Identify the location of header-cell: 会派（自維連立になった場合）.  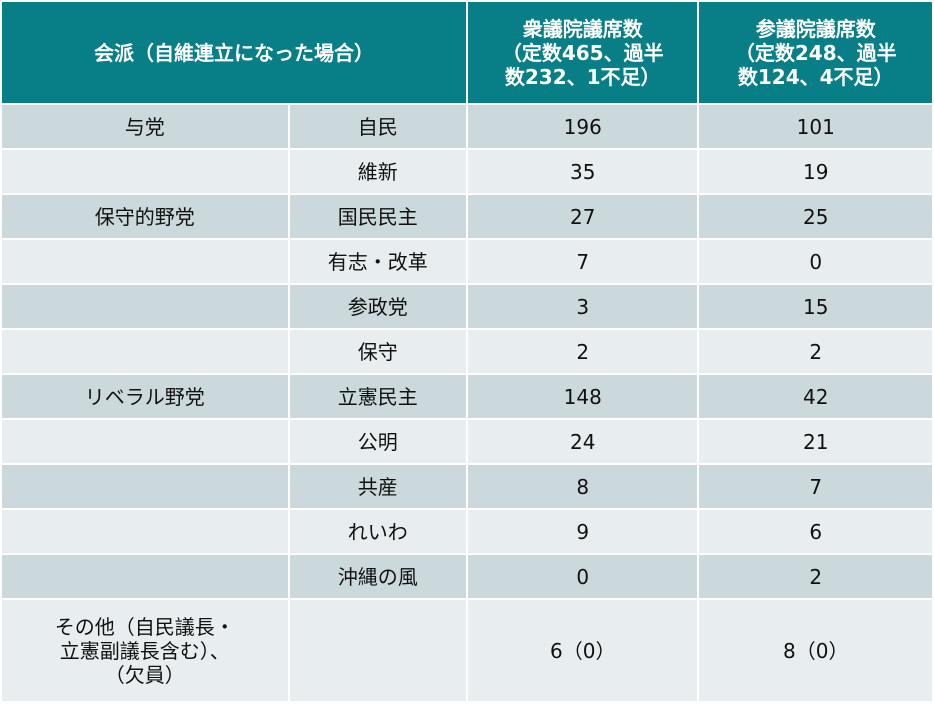
(234, 52).